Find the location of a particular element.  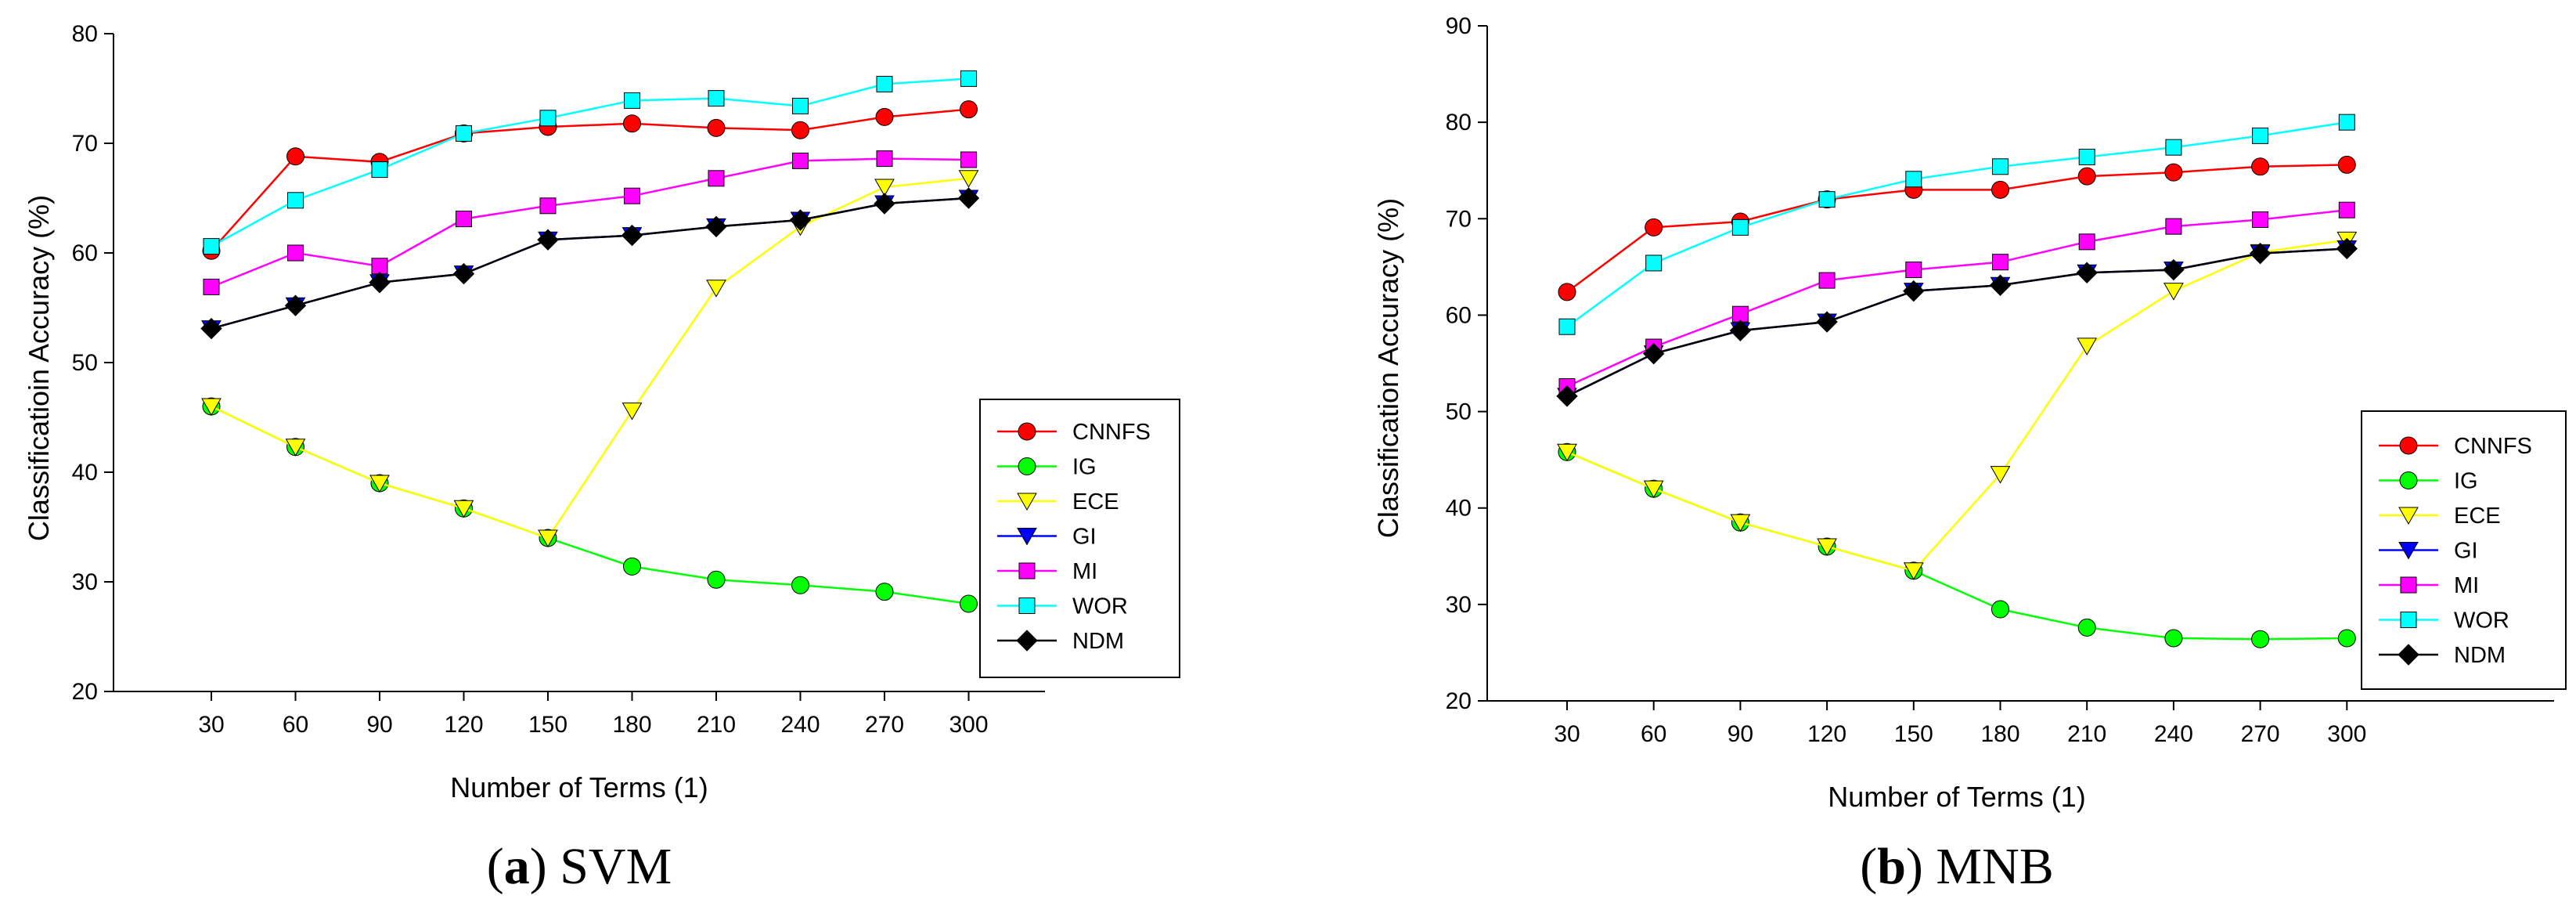

chart-svm-y-tick-label: 30 is located at coordinates (85, 582).